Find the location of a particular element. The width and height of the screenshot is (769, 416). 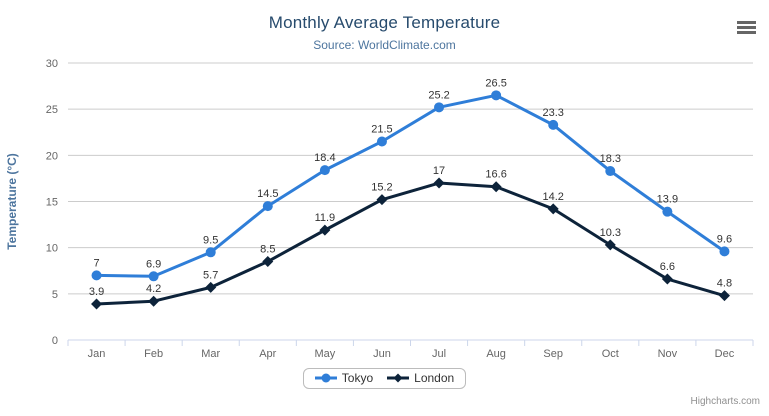

y-axis-label: 0 is located at coordinates (55, 341).